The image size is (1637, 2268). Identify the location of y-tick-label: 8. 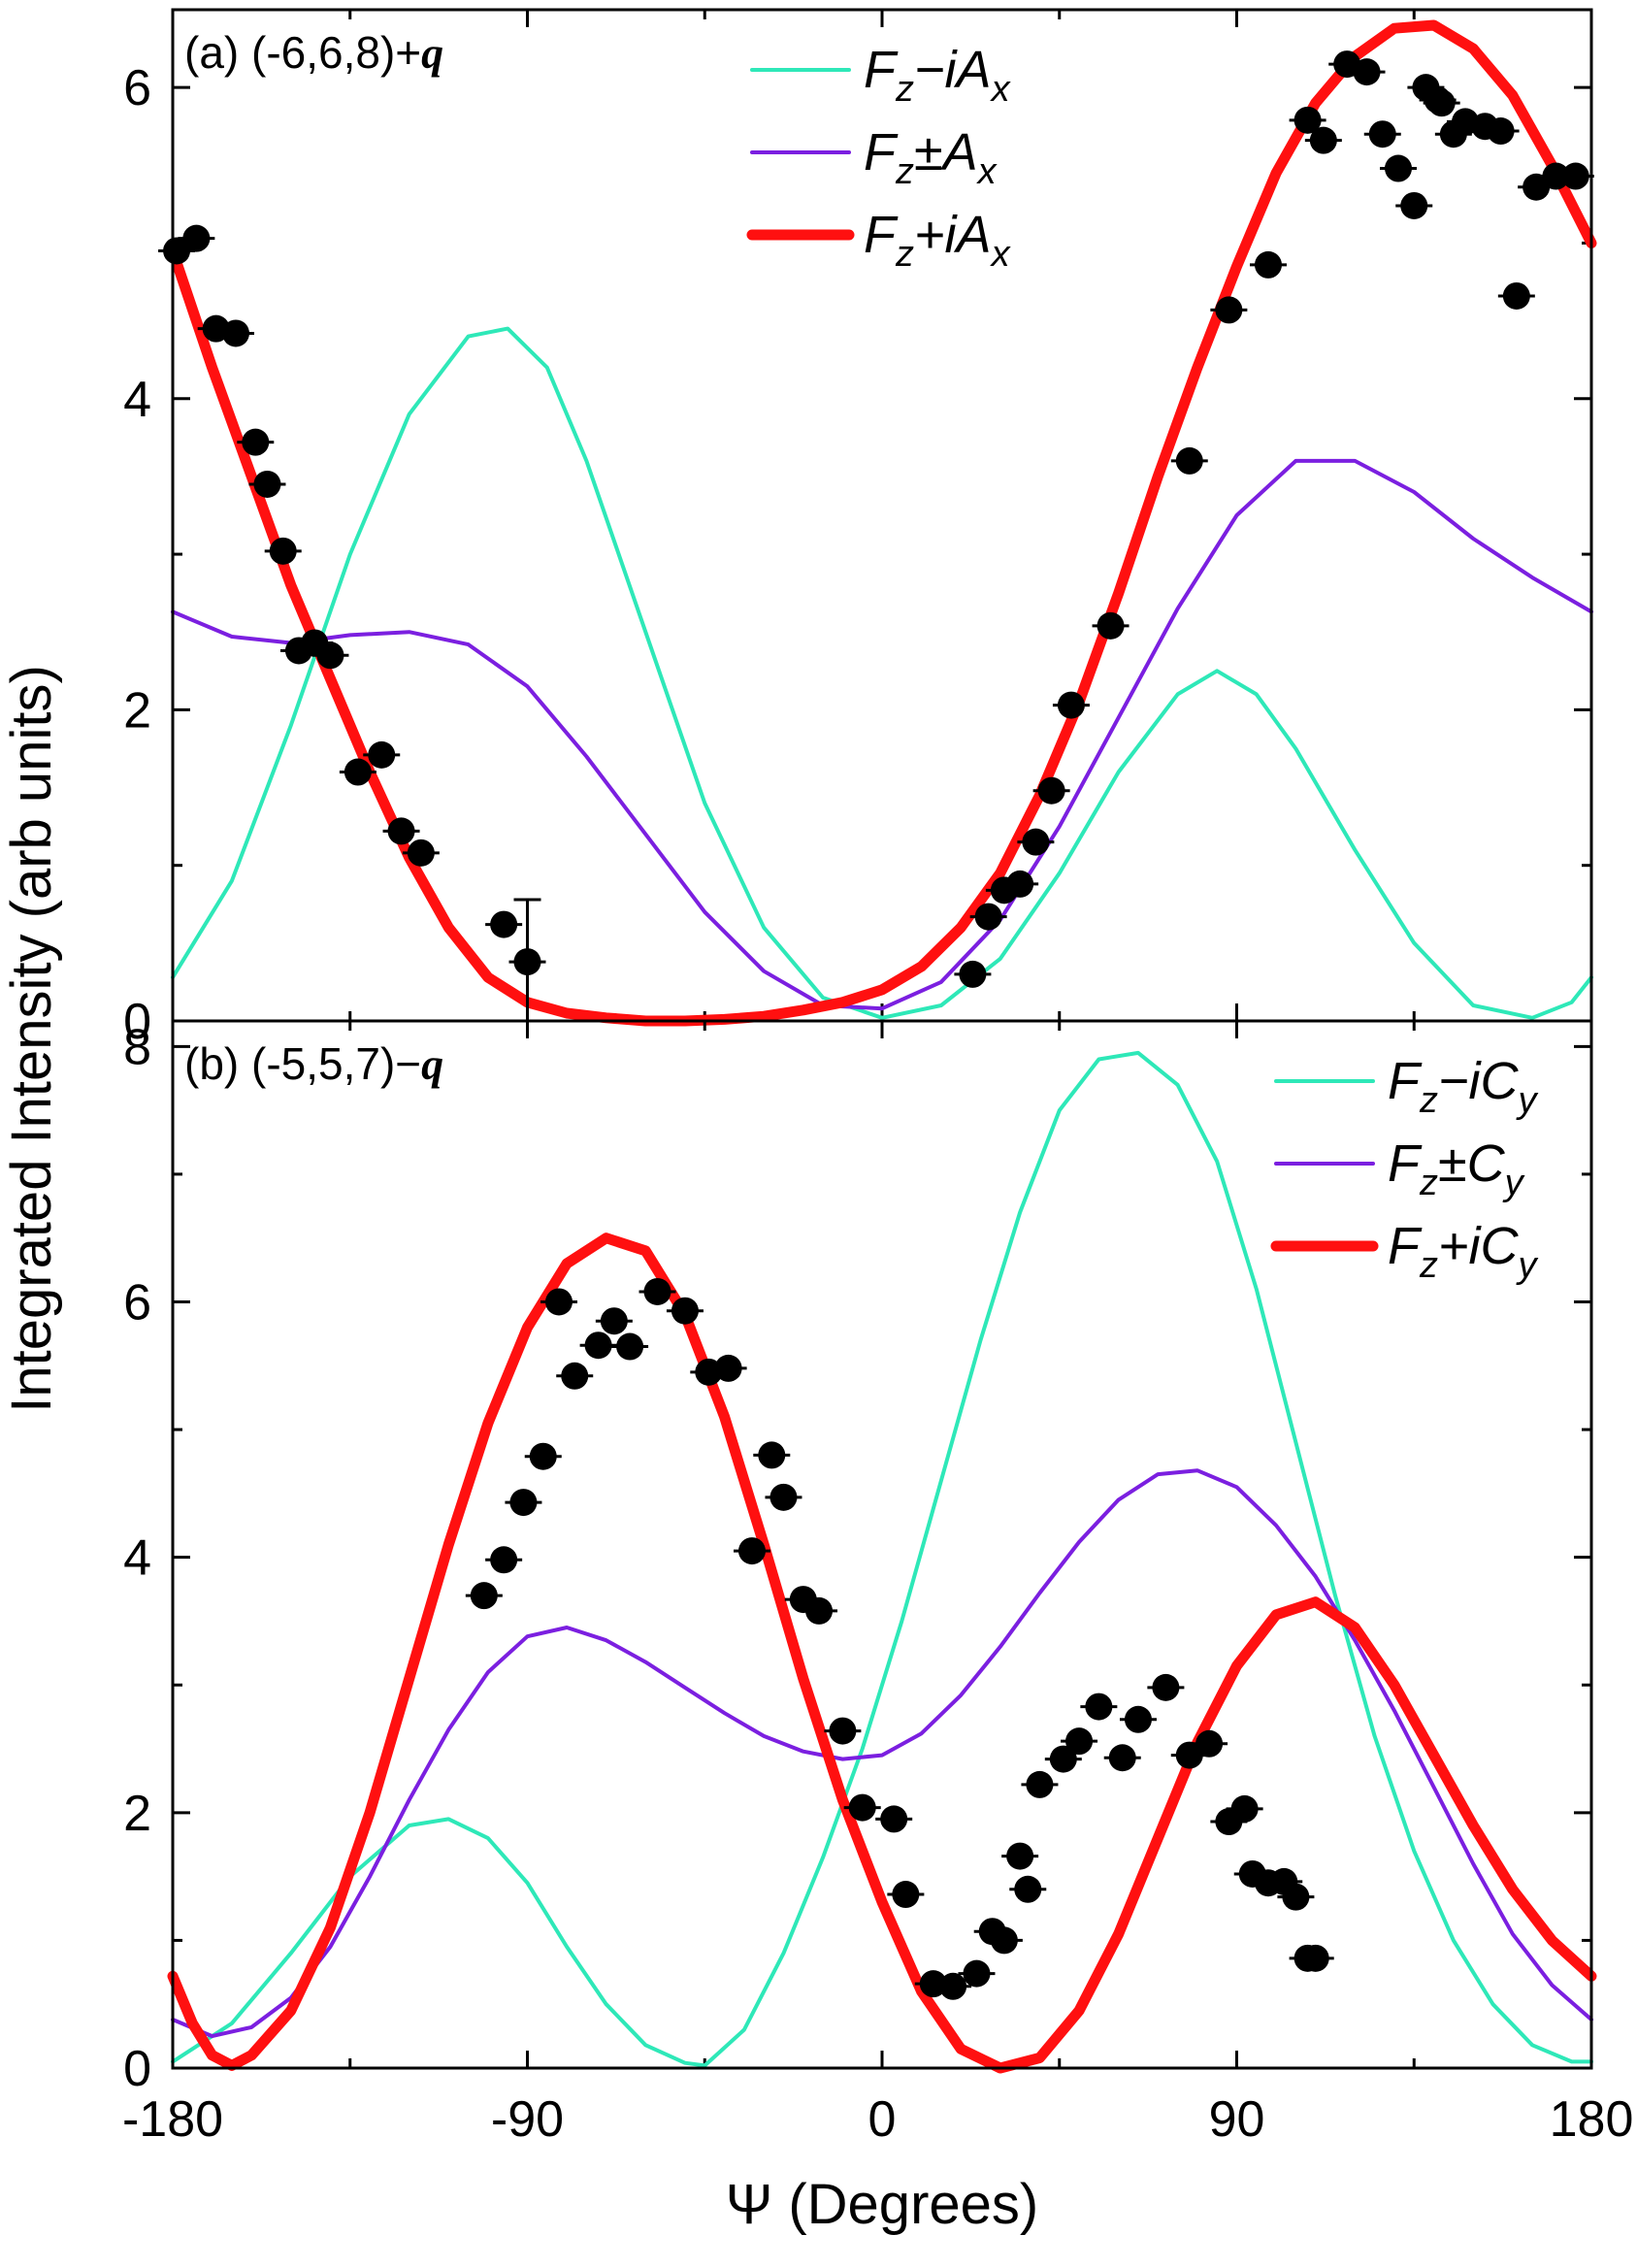
(137, 1047).